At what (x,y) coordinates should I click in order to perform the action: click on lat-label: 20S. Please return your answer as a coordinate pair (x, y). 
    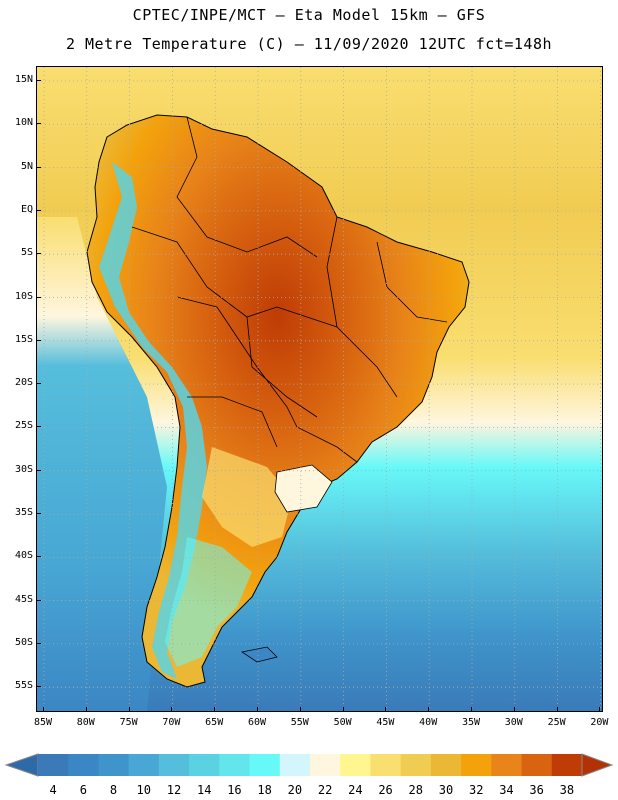
    Looking at the image, I should click on (23, 383).